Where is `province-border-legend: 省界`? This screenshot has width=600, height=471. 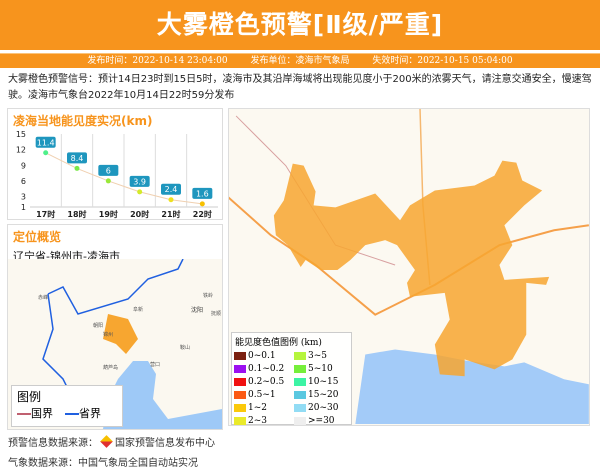 province-border-legend: 省界 is located at coordinates (83, 413).